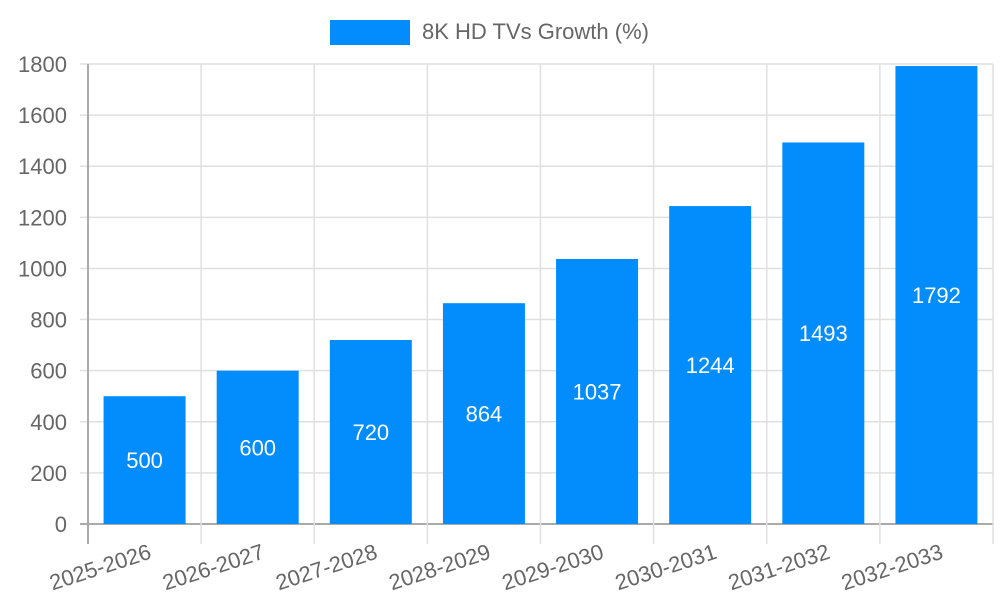 This screenshot has width=1000, height=600. I want to click on bar-value-label: 1037, so click(597, 391).